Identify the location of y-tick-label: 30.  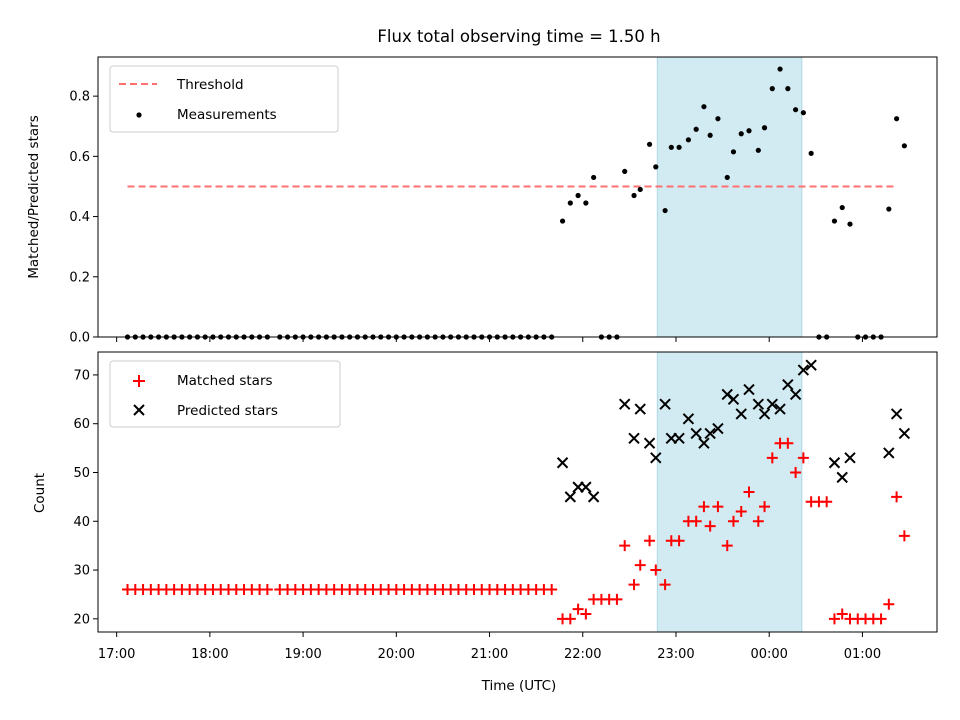
(81, 571).